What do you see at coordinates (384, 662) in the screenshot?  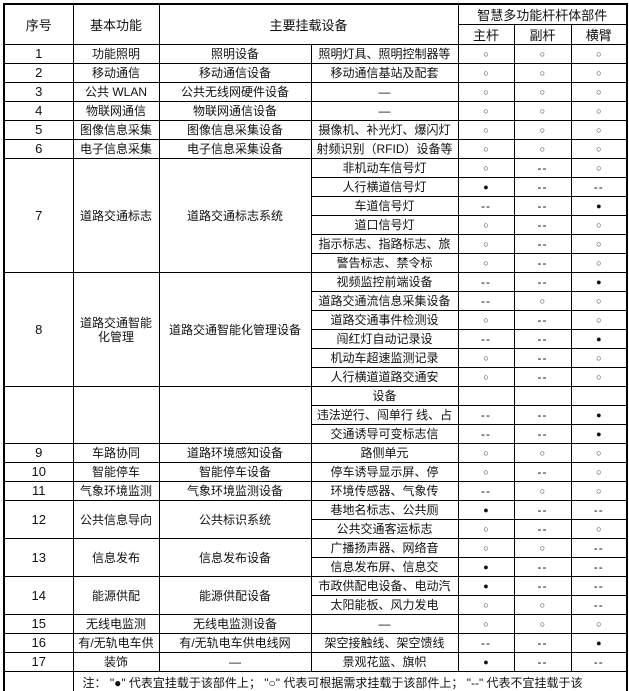 I see `cell-device: 景观花篮、旗帜` at bounding box center [384, 662].